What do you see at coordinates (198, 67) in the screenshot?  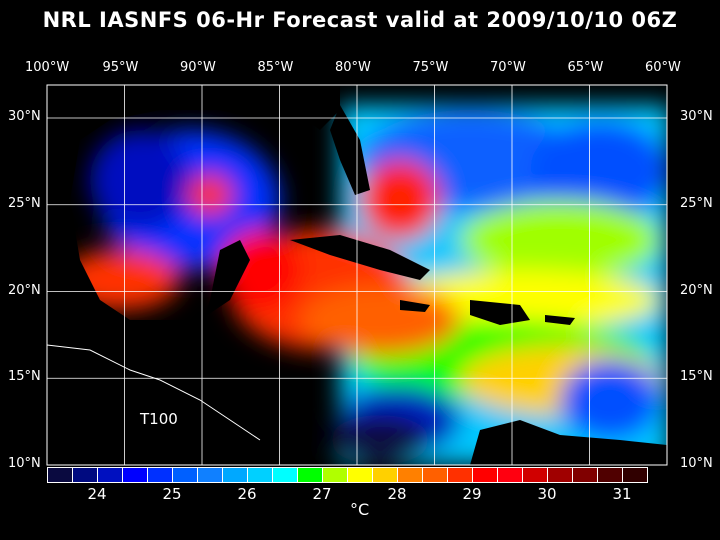 I see `lon-label: 90°W` at bounding box center [198, 67].